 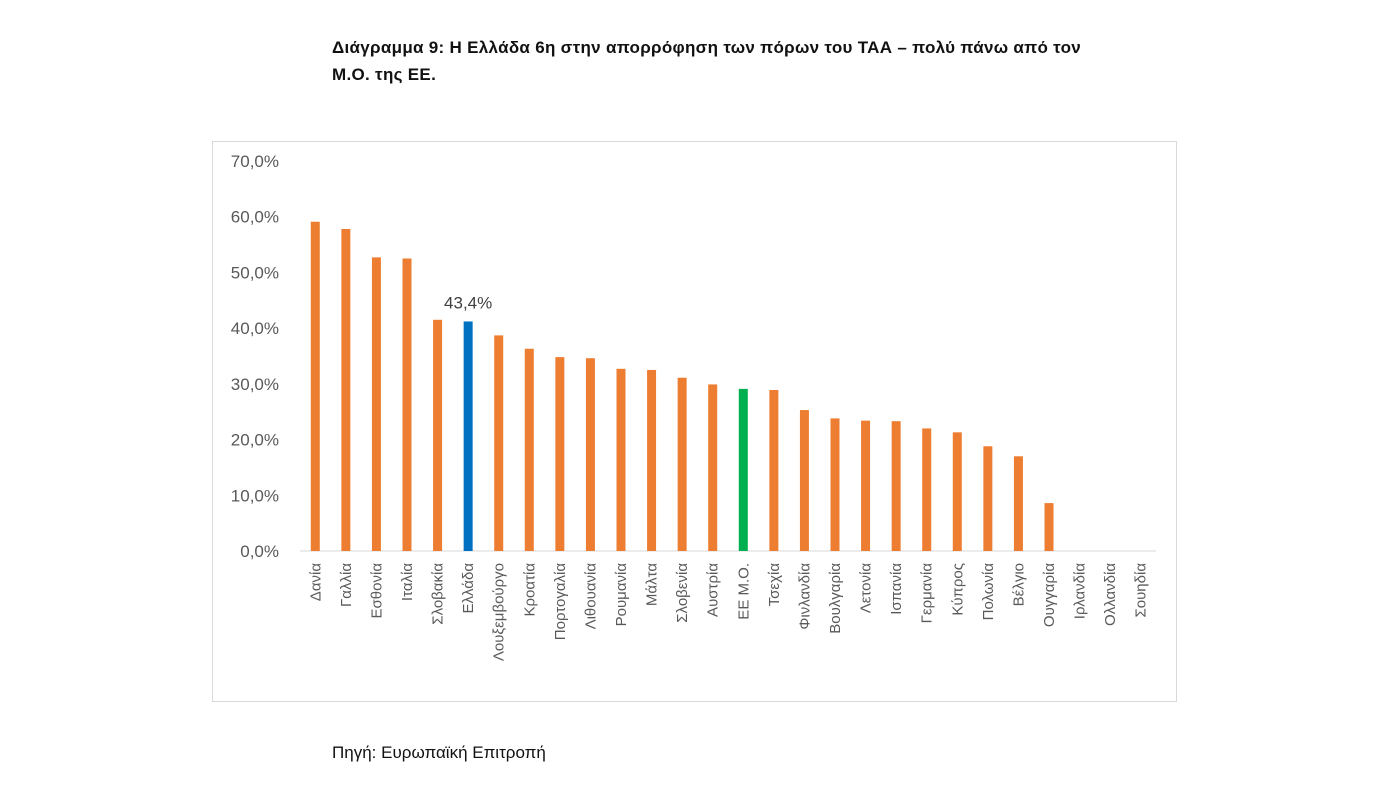 I want to click on source-note: Πηγή: Ευρωπαϊκή Επιτροπή, so click(x=439, y=752).